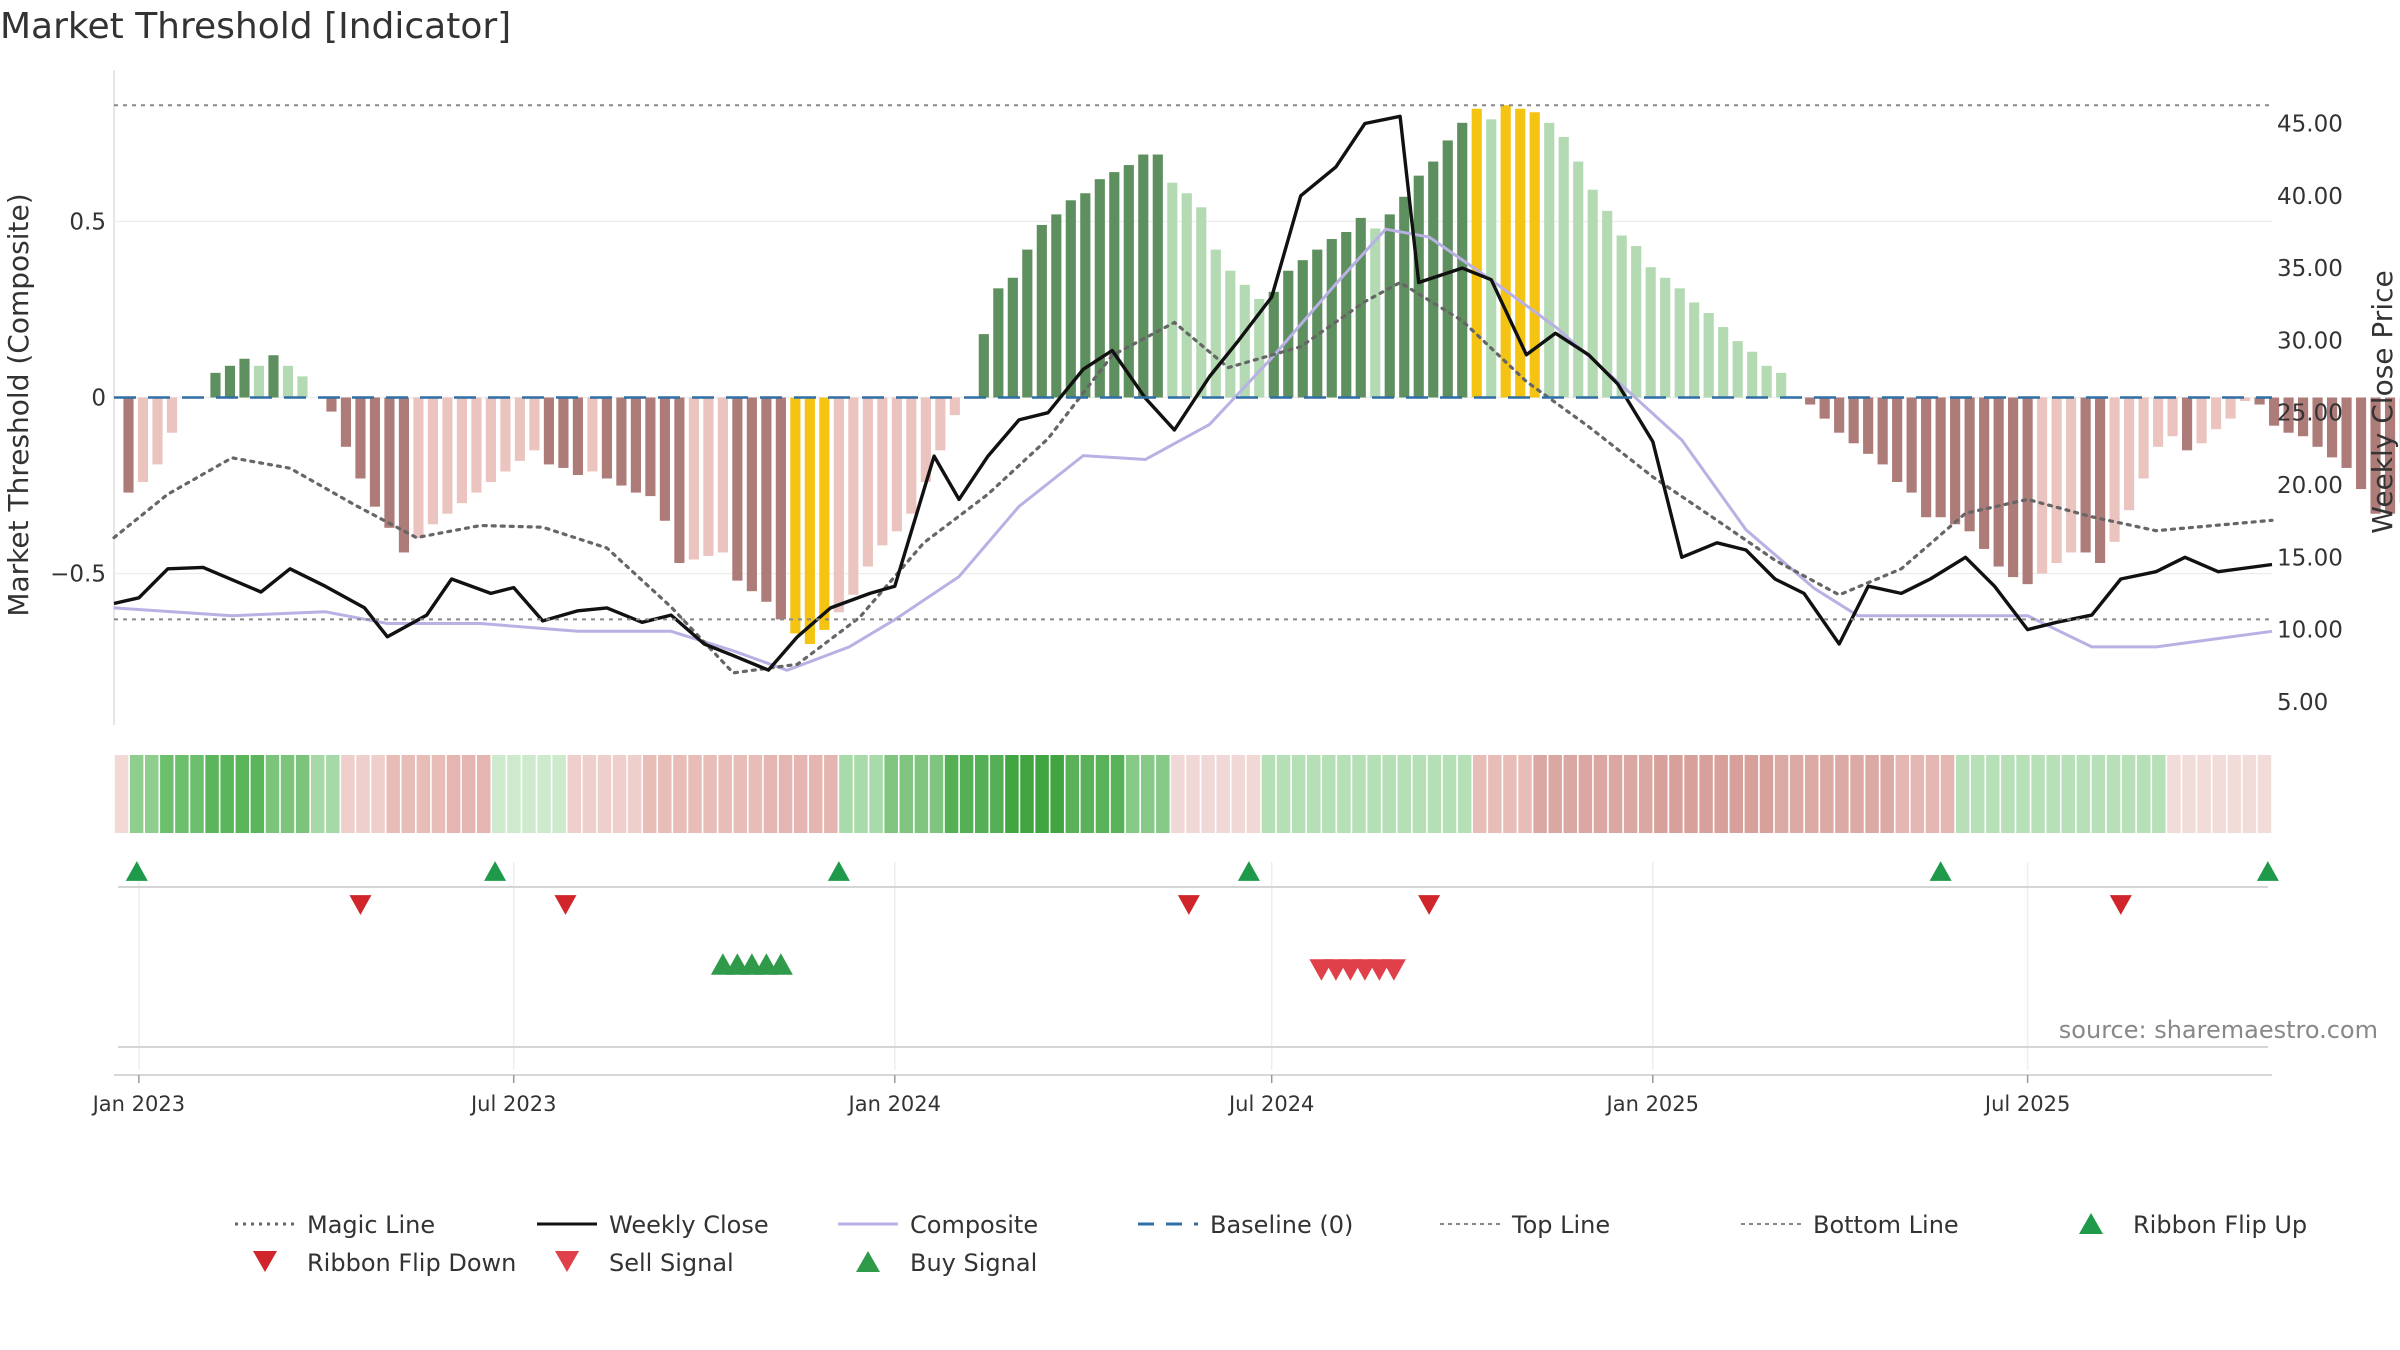 The image size is (2400, 1350). I want to click on x-tick-label: Jan 2023, so click(138, 1104).